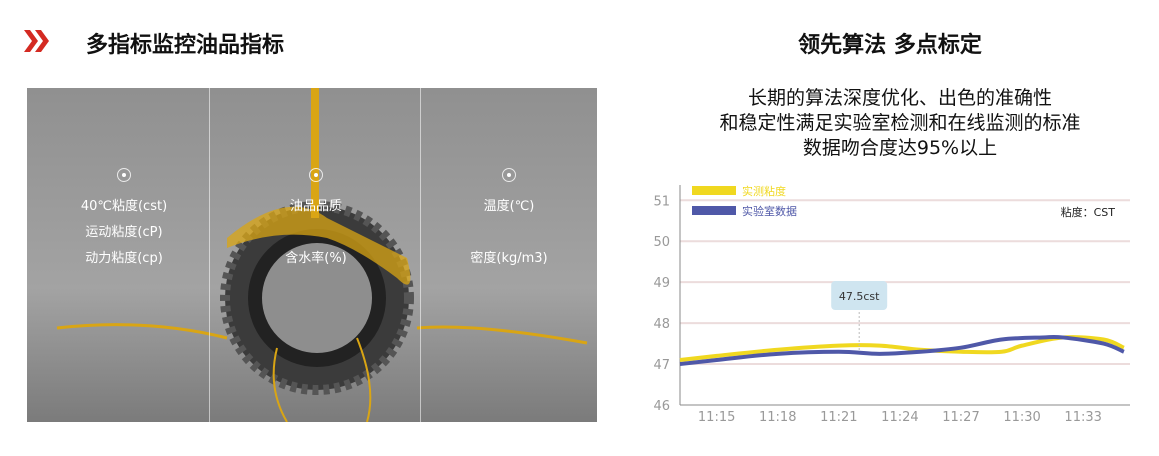 Image resolution: width=1159 pixels, height=456 pixels. Describe the element at coordinates (316, 258) in the screenshot. I see `indicator-label: 含水率(%)` at that location.